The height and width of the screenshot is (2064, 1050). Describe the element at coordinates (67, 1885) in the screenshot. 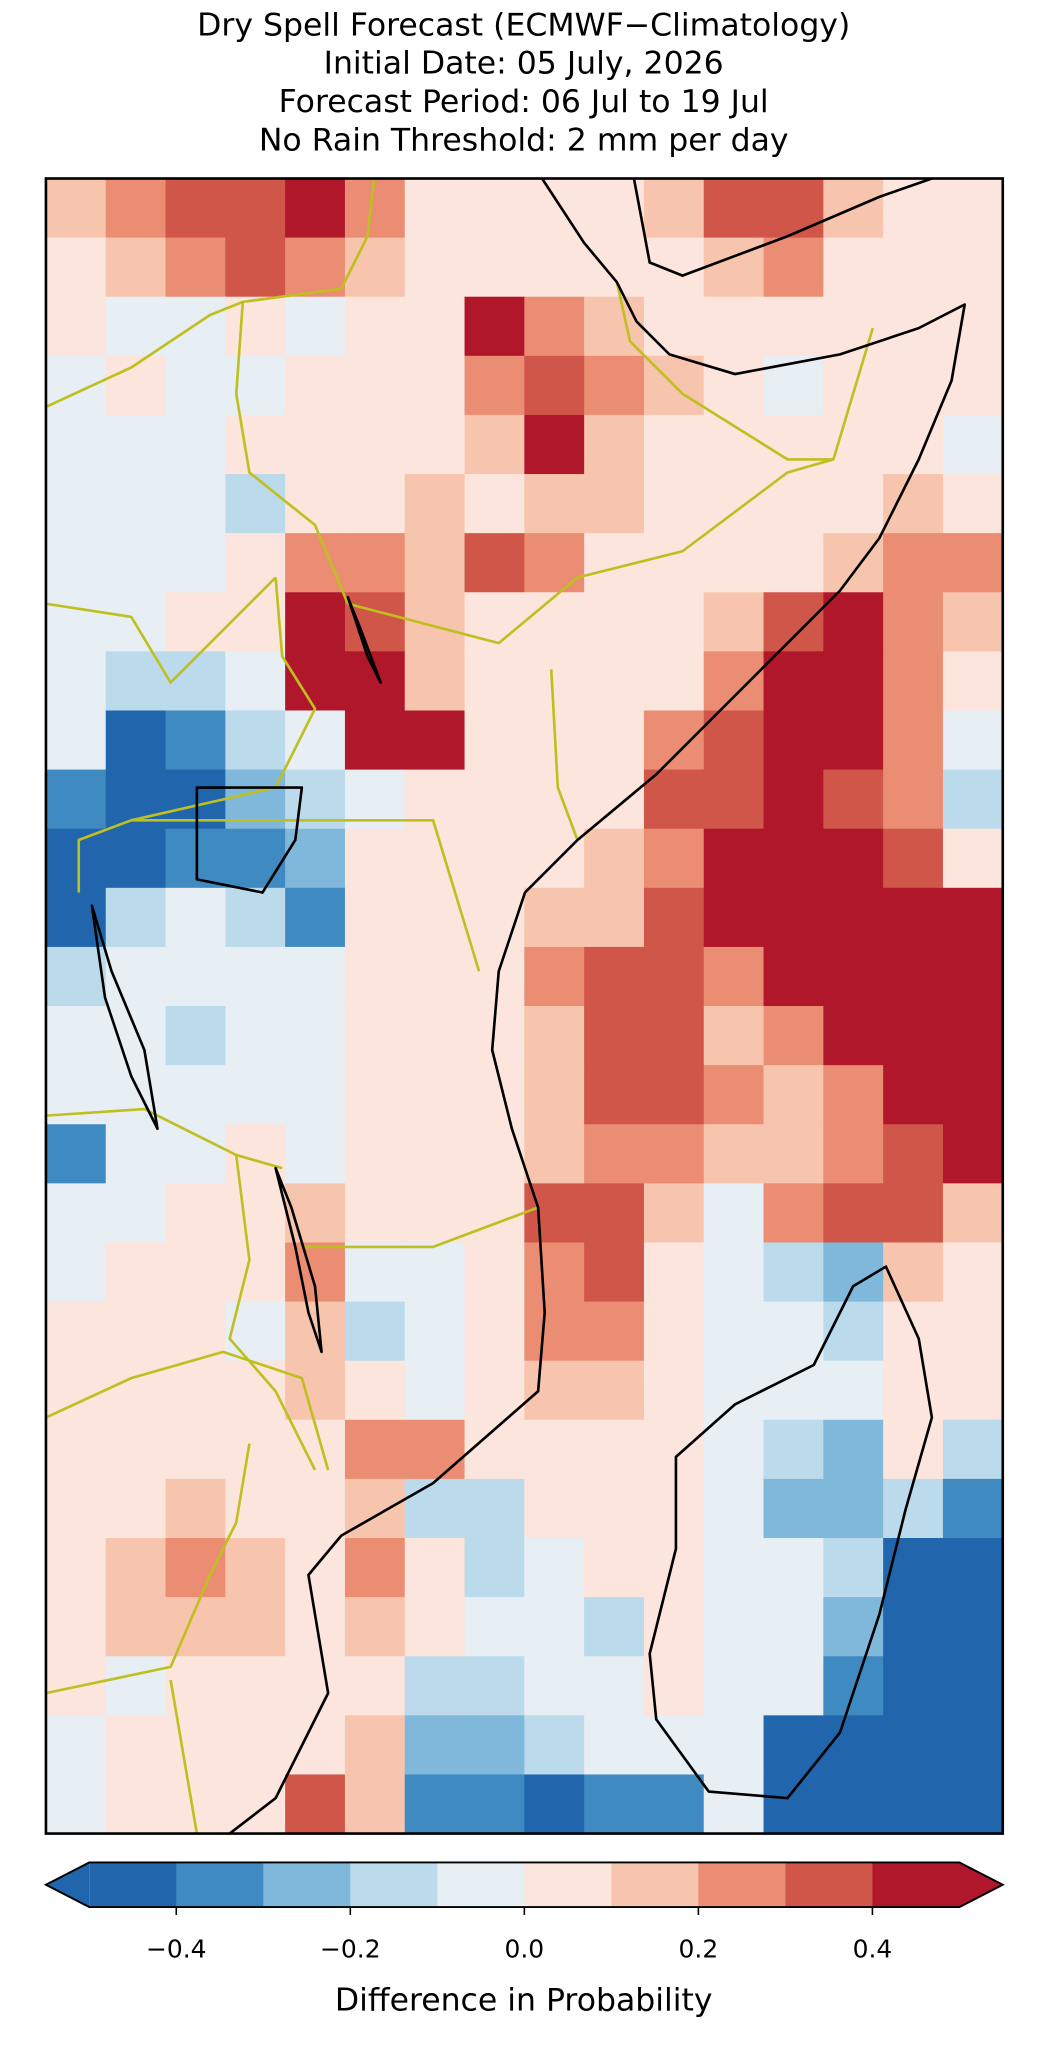

I see `colorbar-extend` at that location.